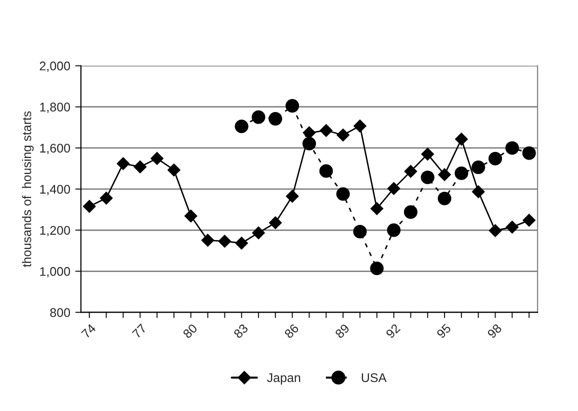 The image size is (578, 411). What do you see at coordinates (393, 331) in the screenshot?
I see `x-tick-label: 92` at bounding box center [393, 331].